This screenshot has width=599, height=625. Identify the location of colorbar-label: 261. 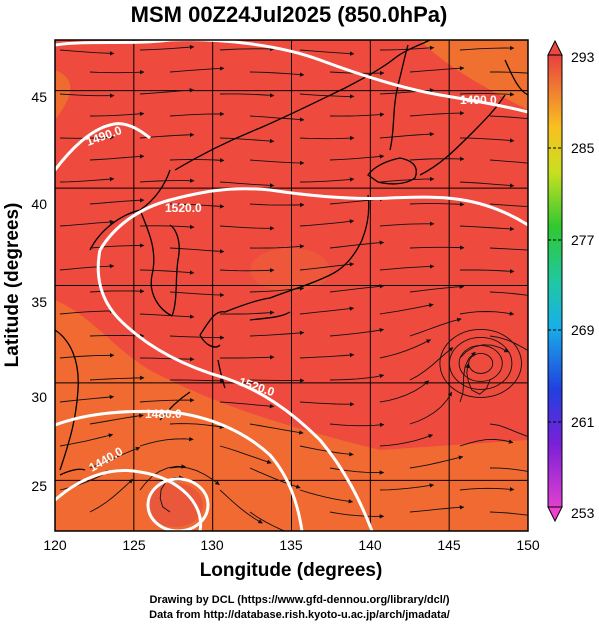
(583, 422).